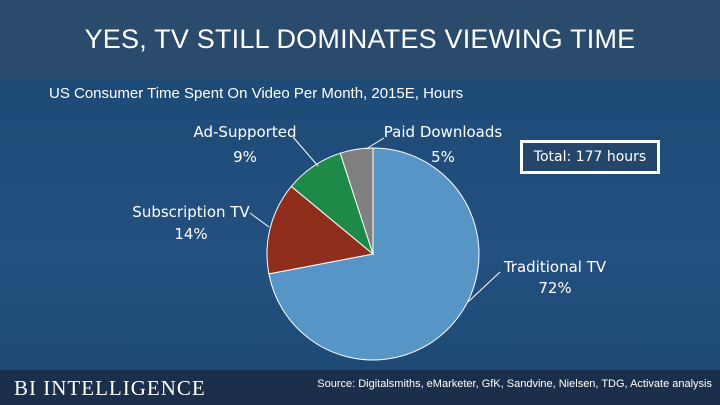 The width and height of the screenshot is (720, 405). I want to click on pie-slice-paid-downloads, so click(356, 201).